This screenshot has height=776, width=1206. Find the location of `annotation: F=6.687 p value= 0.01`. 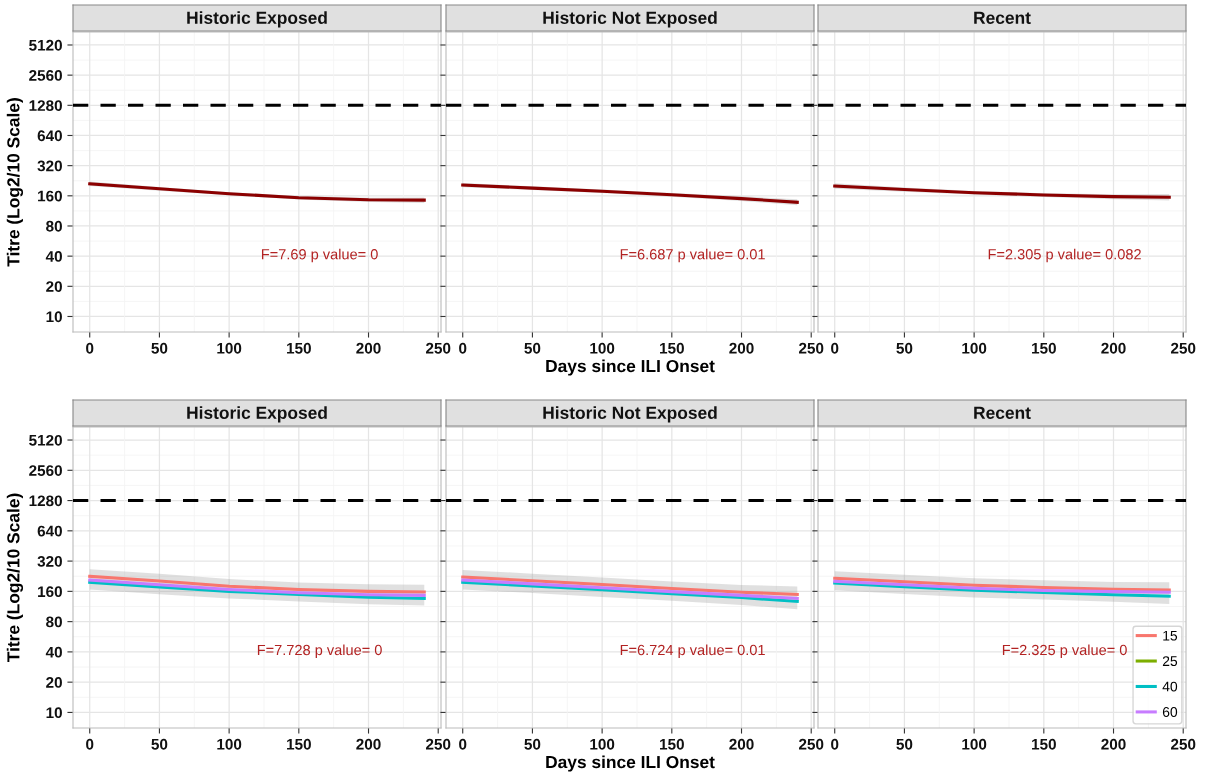

annotation: F=6.687 p value= 0.01 is located at coordinates (692, 255).